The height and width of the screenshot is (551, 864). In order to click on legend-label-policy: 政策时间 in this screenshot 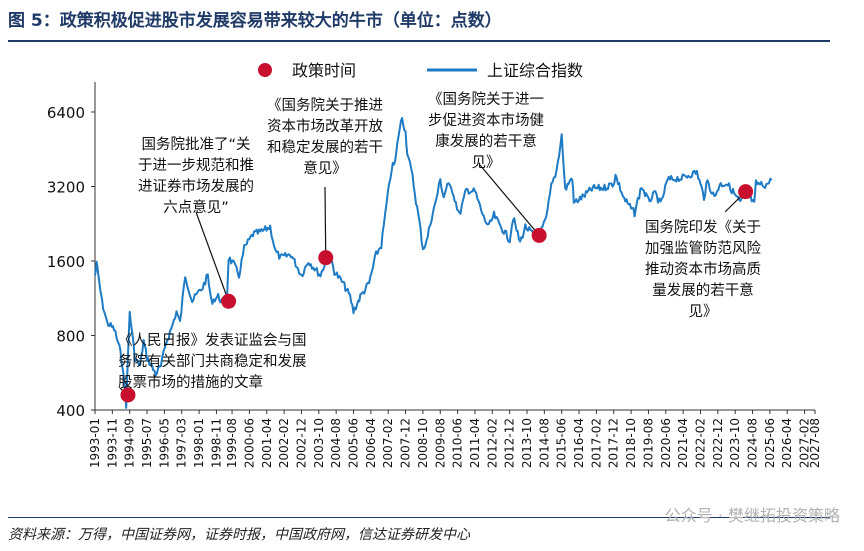, I will do `click(324, 70)`.